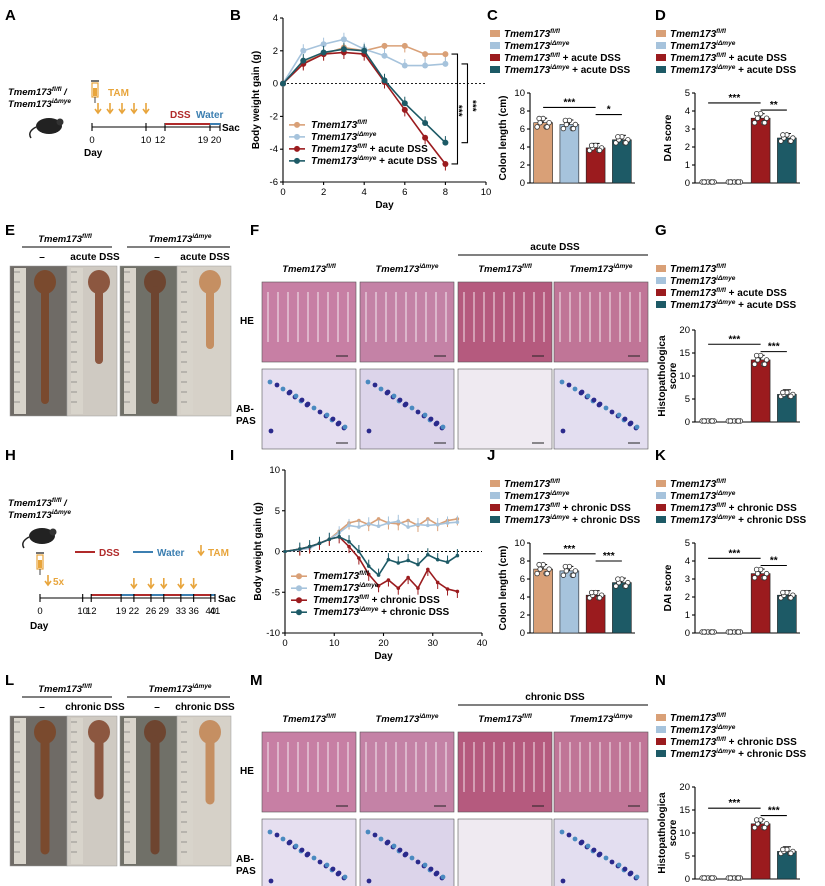 This screenshot has height=886, width=825. Describe the element at coordinates (9, 680) in the screenshot. I see `panel-label-L: L` at that location.